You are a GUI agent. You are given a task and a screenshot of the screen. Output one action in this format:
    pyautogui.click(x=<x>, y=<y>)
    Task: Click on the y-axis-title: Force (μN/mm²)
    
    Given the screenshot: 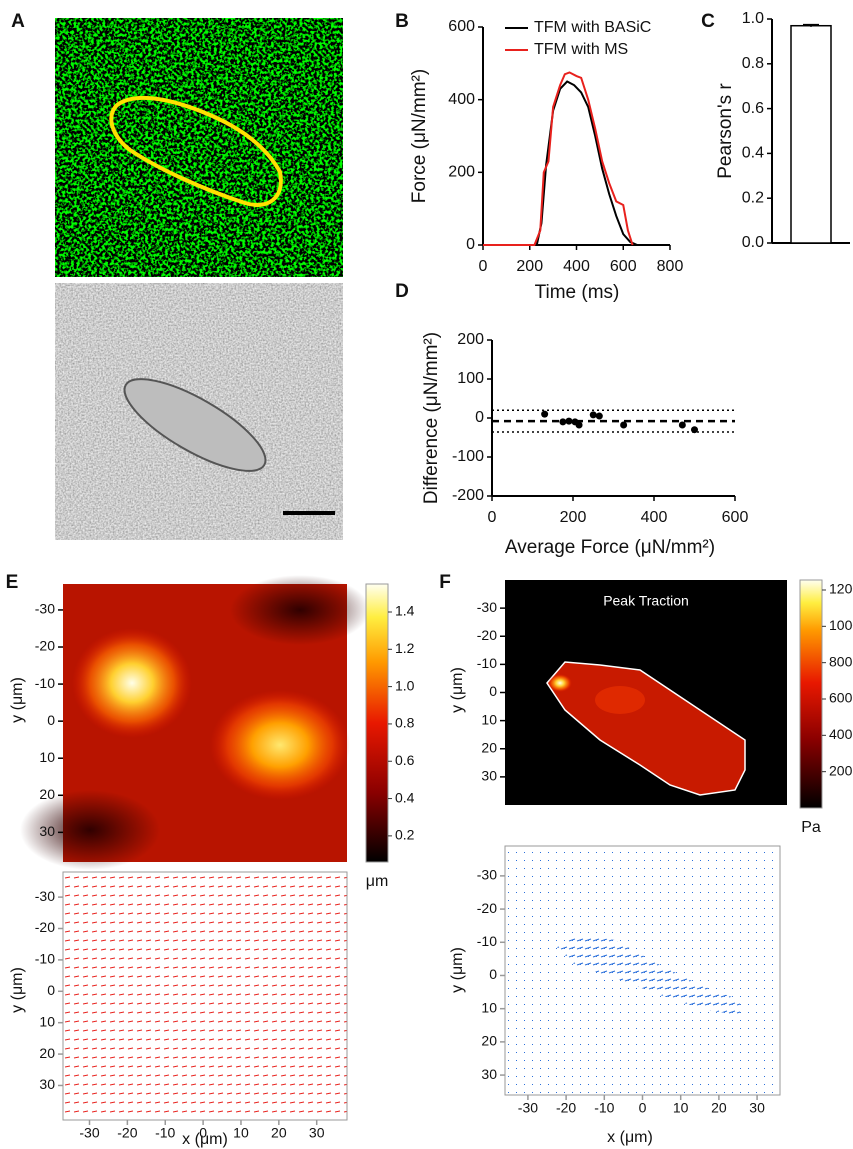 What is the action you would take?
    pyautogui.click(x=419, y=136)
    